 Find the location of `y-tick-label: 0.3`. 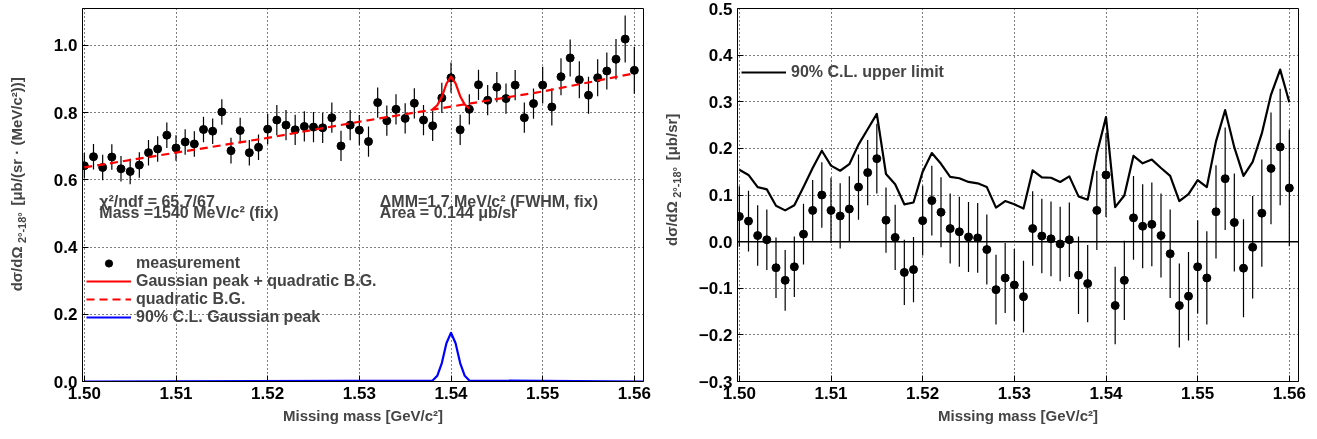

y-tick-label: 0.3 is located at coordinates (720, 102).